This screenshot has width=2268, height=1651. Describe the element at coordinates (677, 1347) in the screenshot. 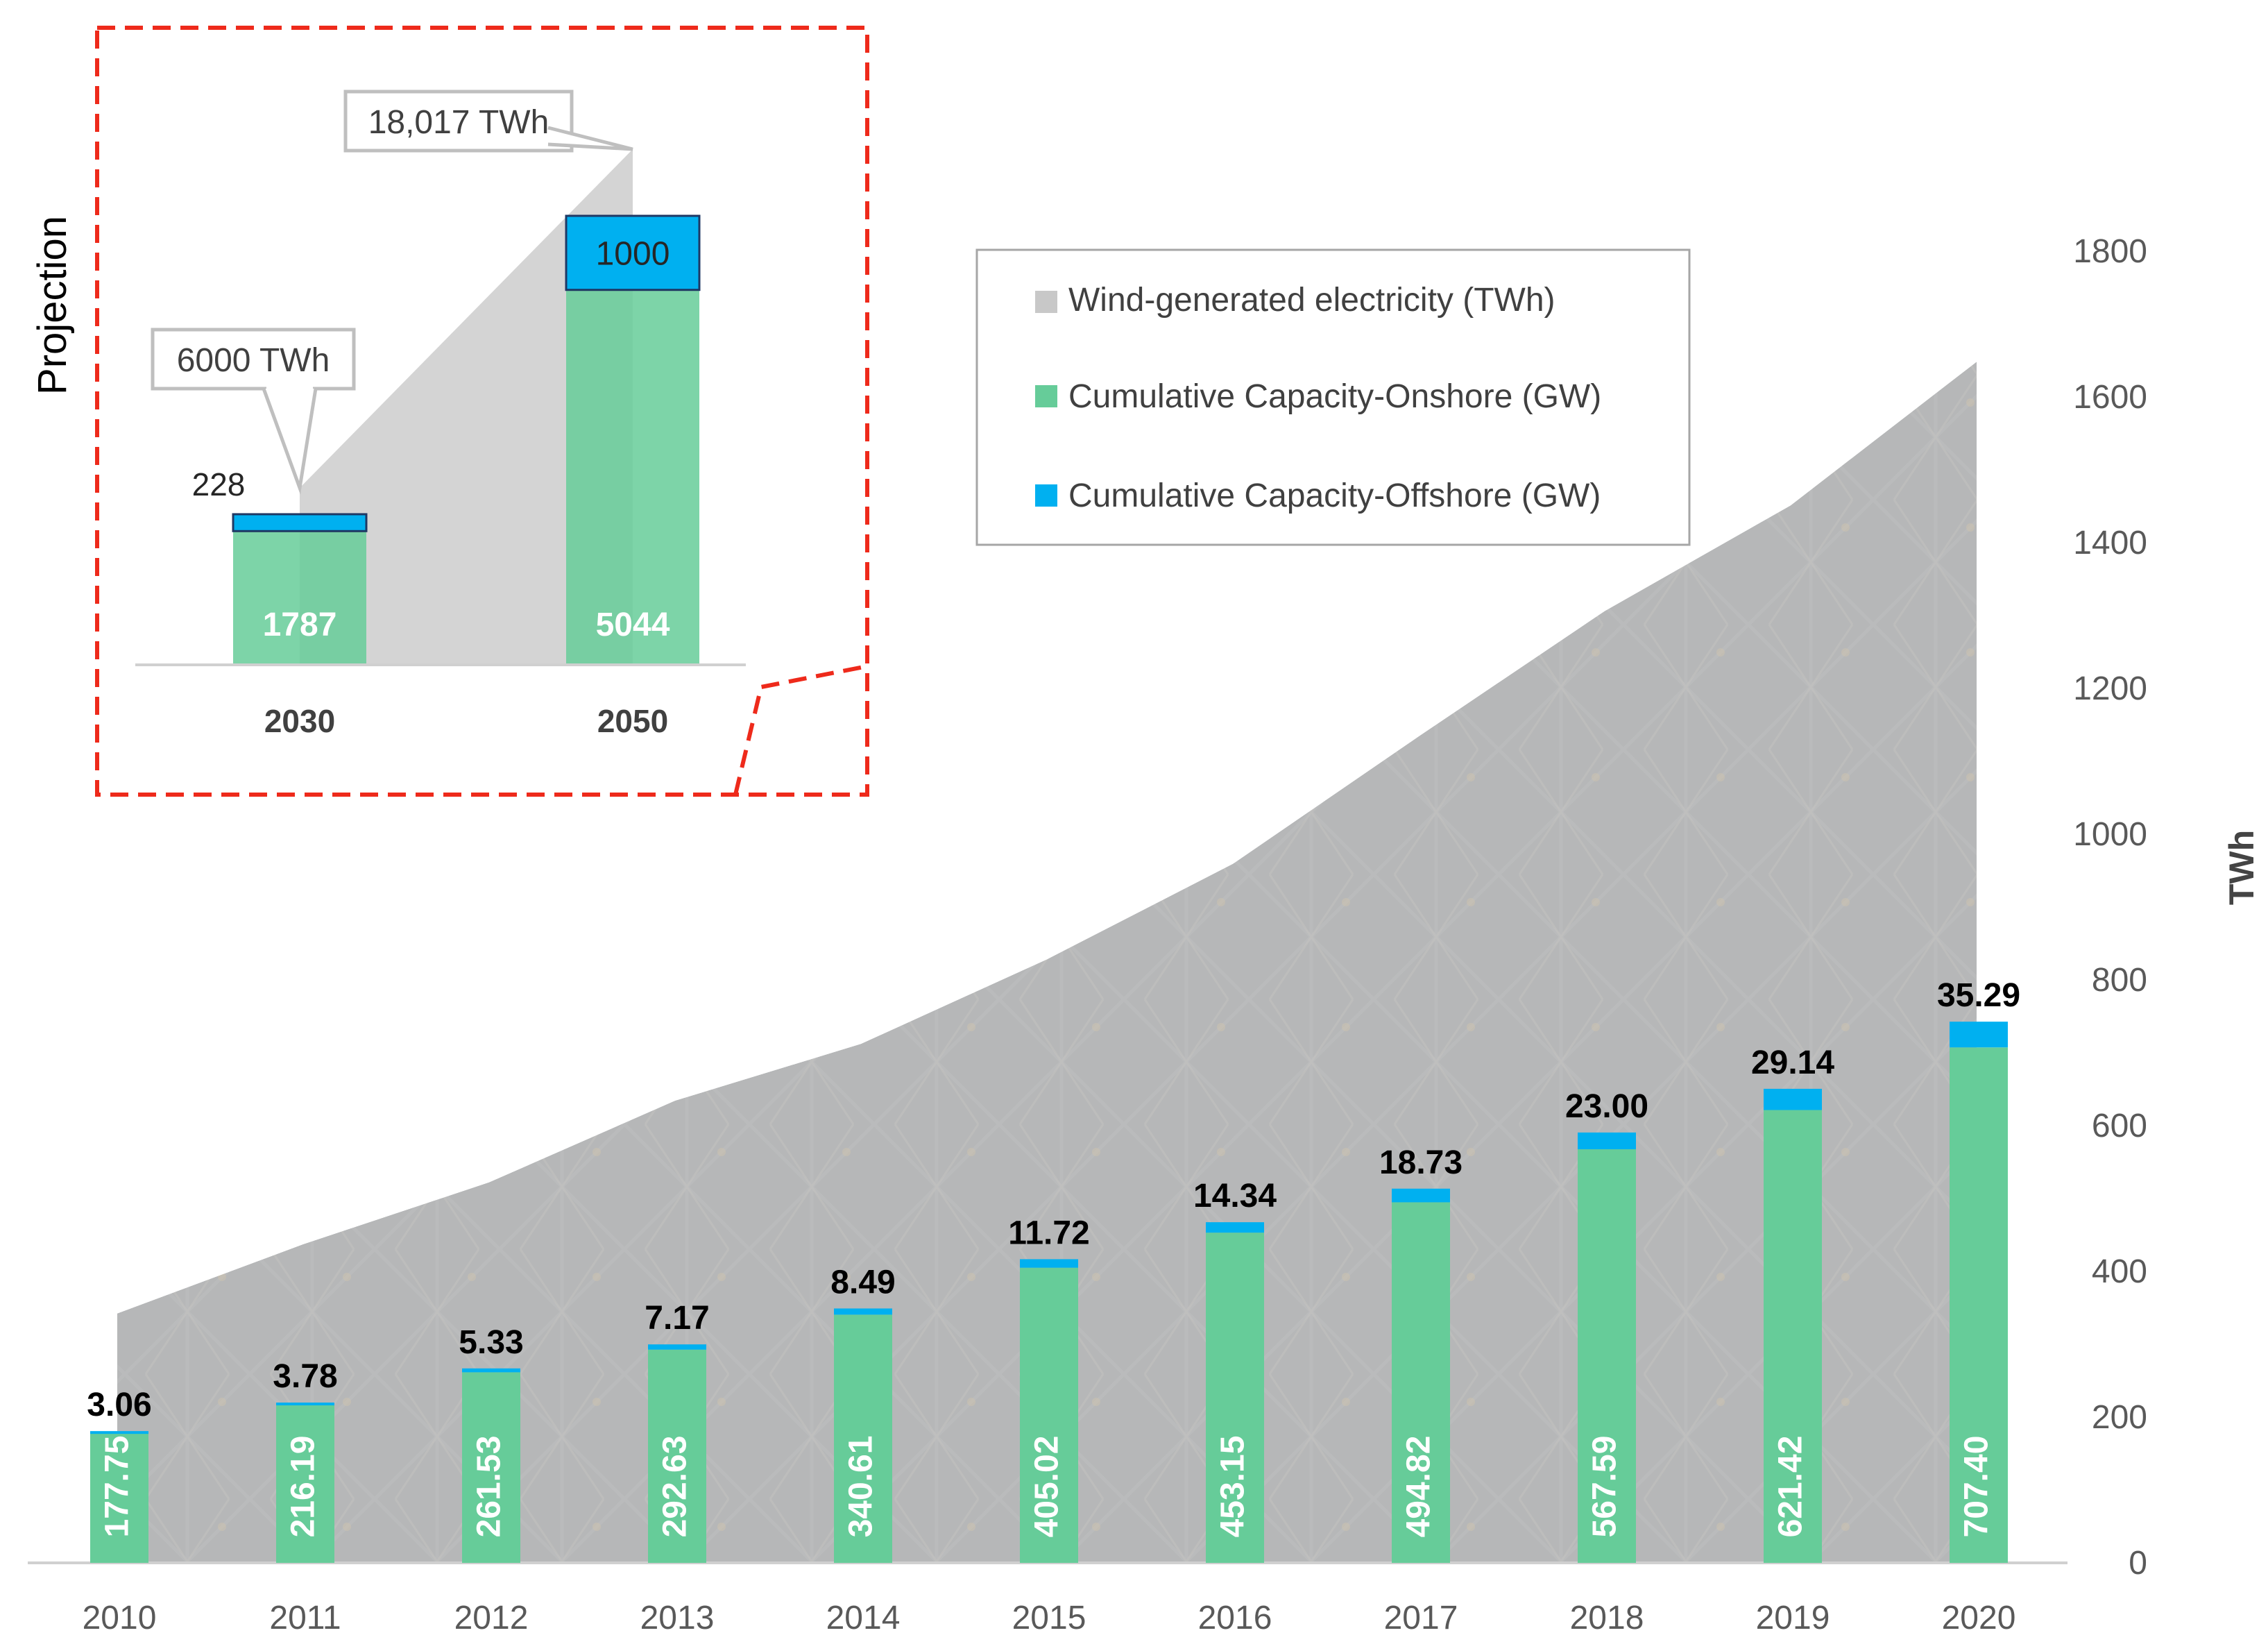

I see `offshore-bar-2013` at that location.